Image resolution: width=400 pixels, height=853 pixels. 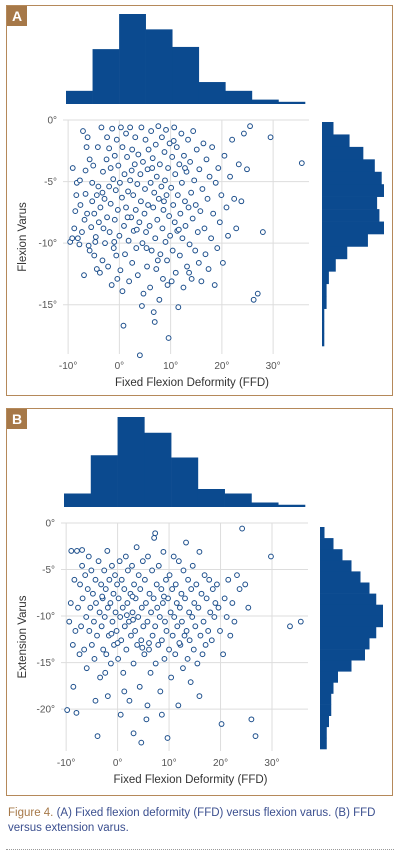 What do you see at coordinates (17, 16) in the screenshot?
I see `panel-label: A` at bounding box center [17, 16].